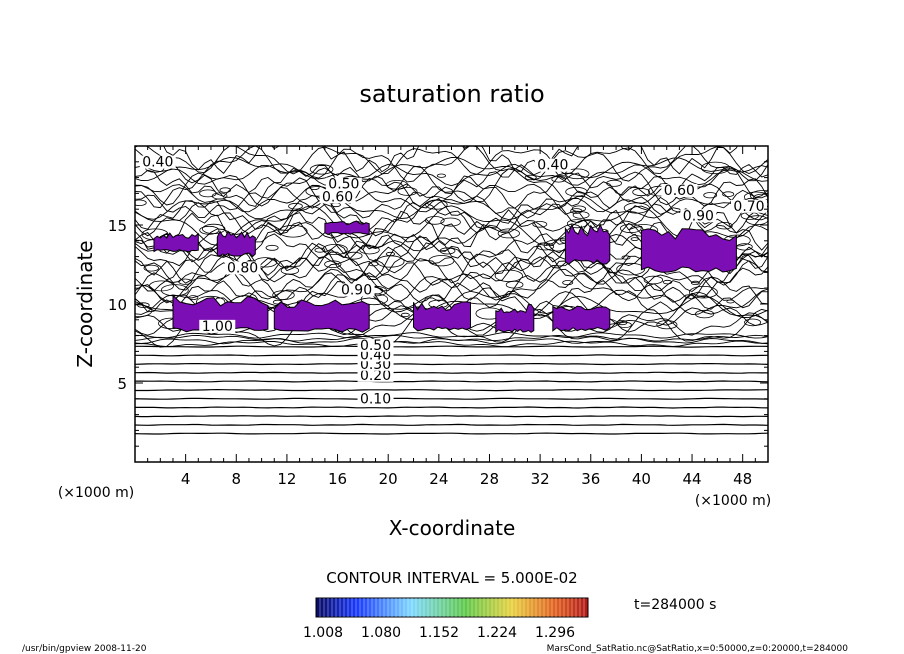 The image size is (904, 654). What do you see at coordinates (452, 528) in the screenshot?
I see `x-axis-label: X-coordinate` at bounding box center [452, 528].